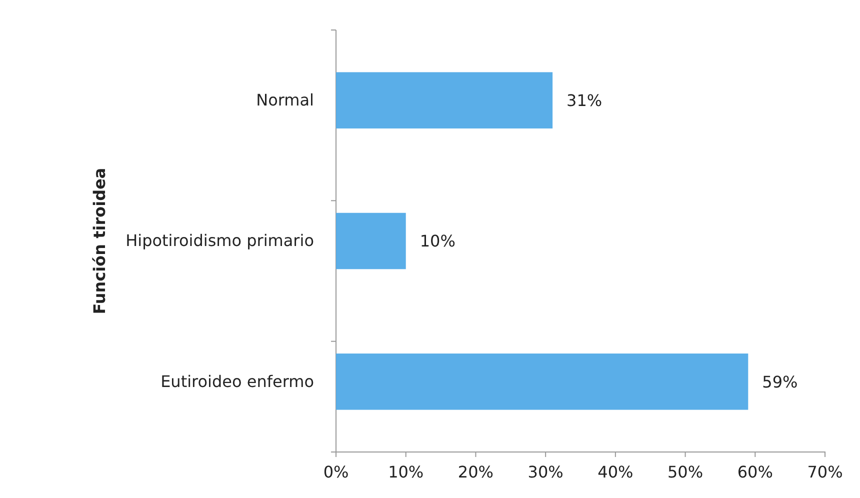 The height and width of the screenshot is (498, 860). I want to click on data-label: 59%, so click(780, 382).